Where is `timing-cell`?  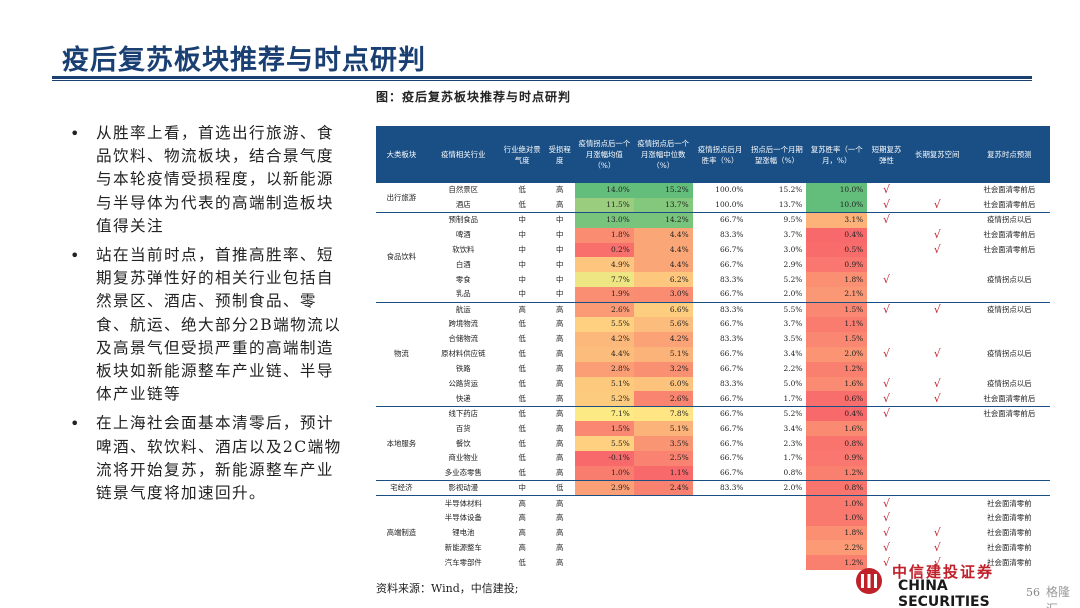 timing-cell is located at coordinates (1009, 458).